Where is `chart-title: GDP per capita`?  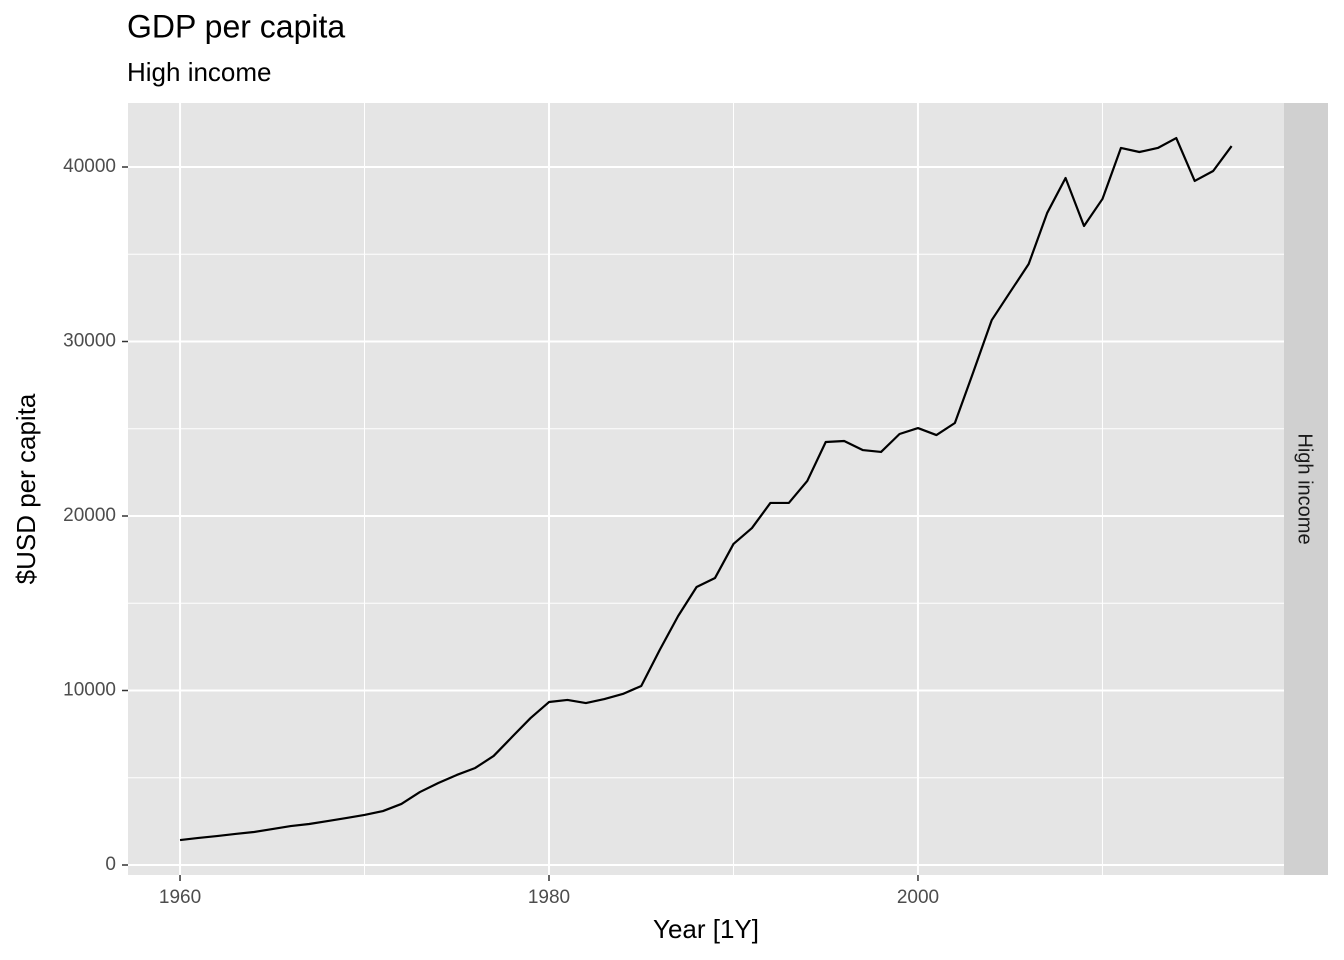 chart-title: GDP per capita is located at coordinates (236, 26).